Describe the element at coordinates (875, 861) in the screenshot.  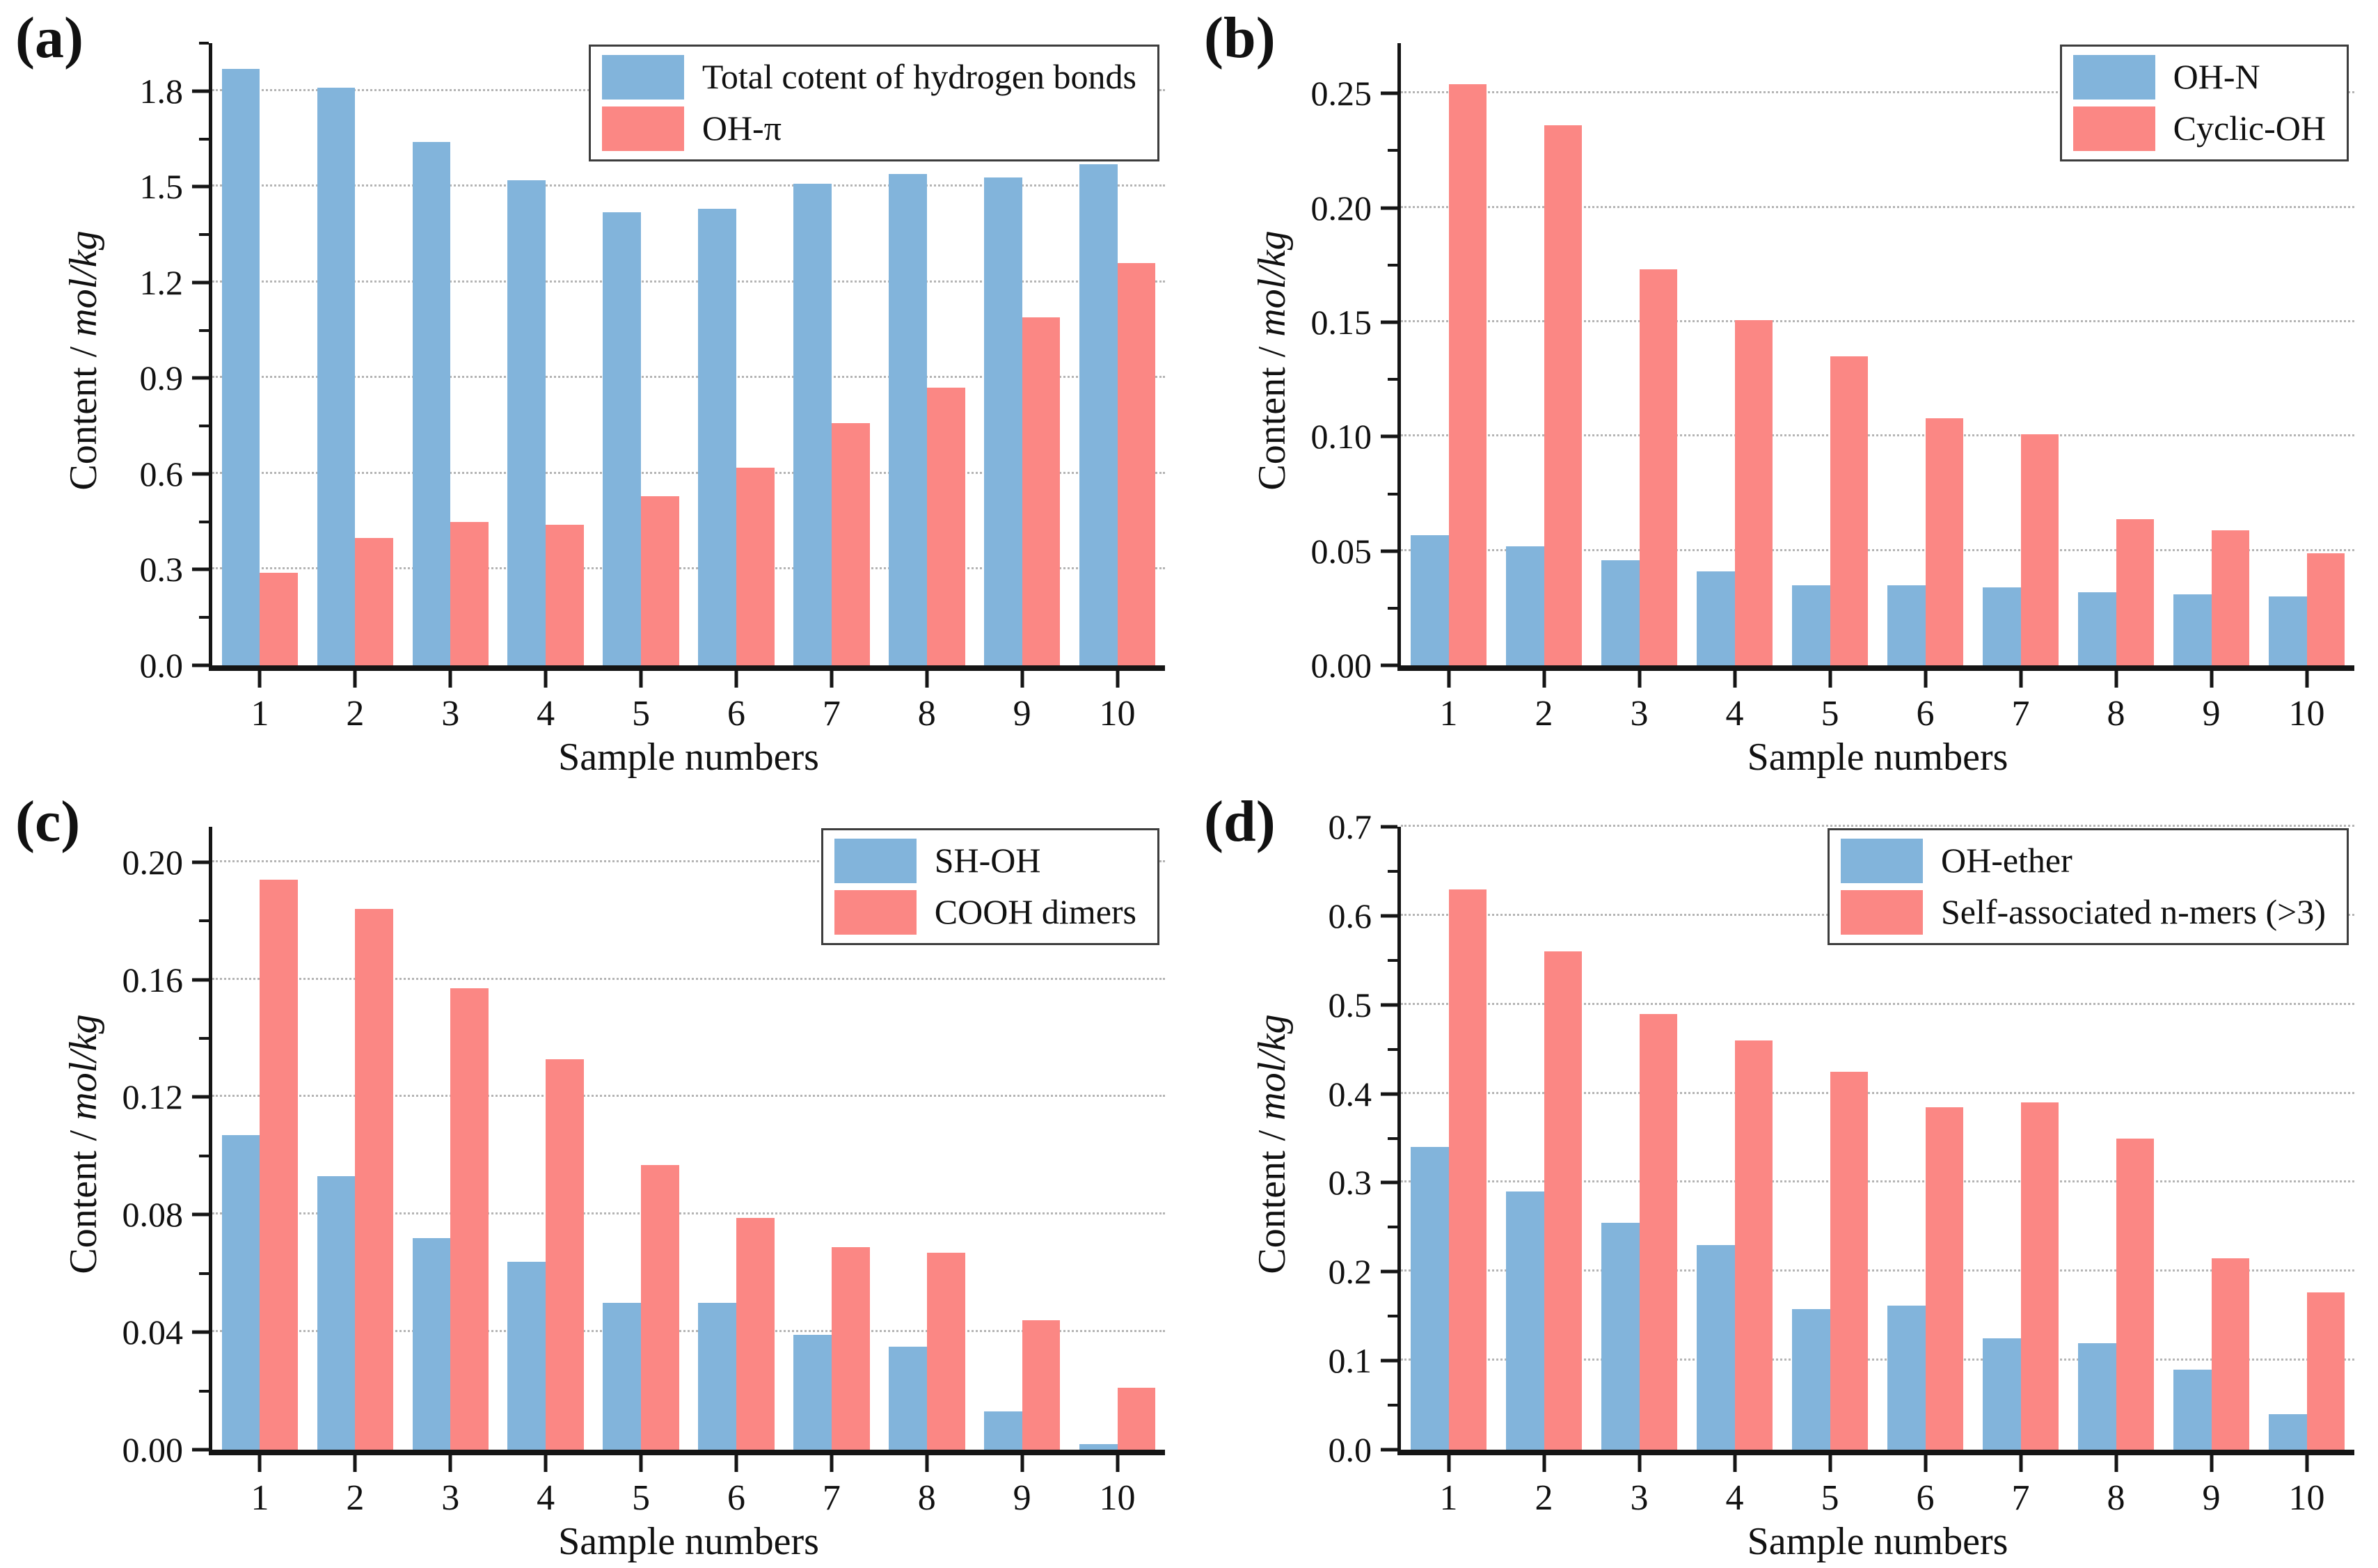
I see `legend-swatch-blue` at that location.